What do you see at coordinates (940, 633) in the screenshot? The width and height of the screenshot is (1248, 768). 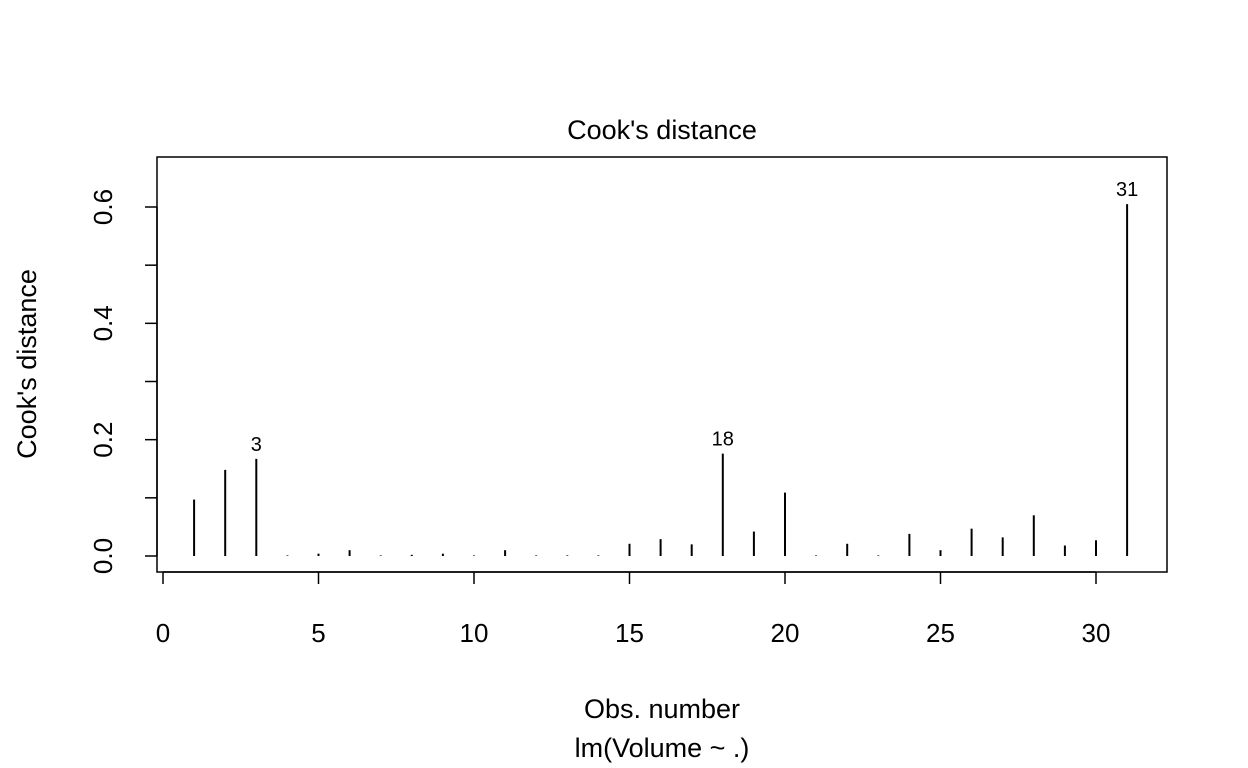 I see `x-tick-label-25: 25` at bounding box center [940, 633].